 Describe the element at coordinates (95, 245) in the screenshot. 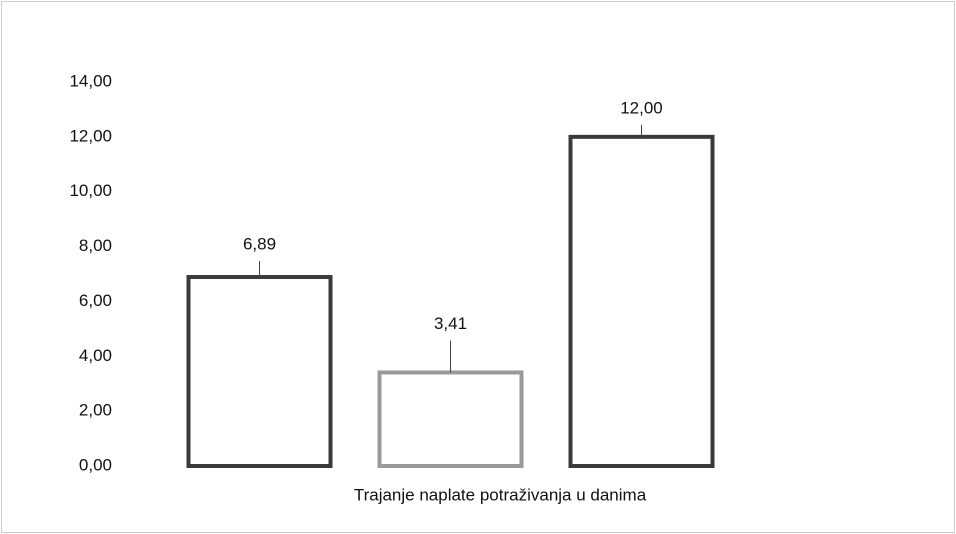

I see `y-tick-label: 8,00` at that location.